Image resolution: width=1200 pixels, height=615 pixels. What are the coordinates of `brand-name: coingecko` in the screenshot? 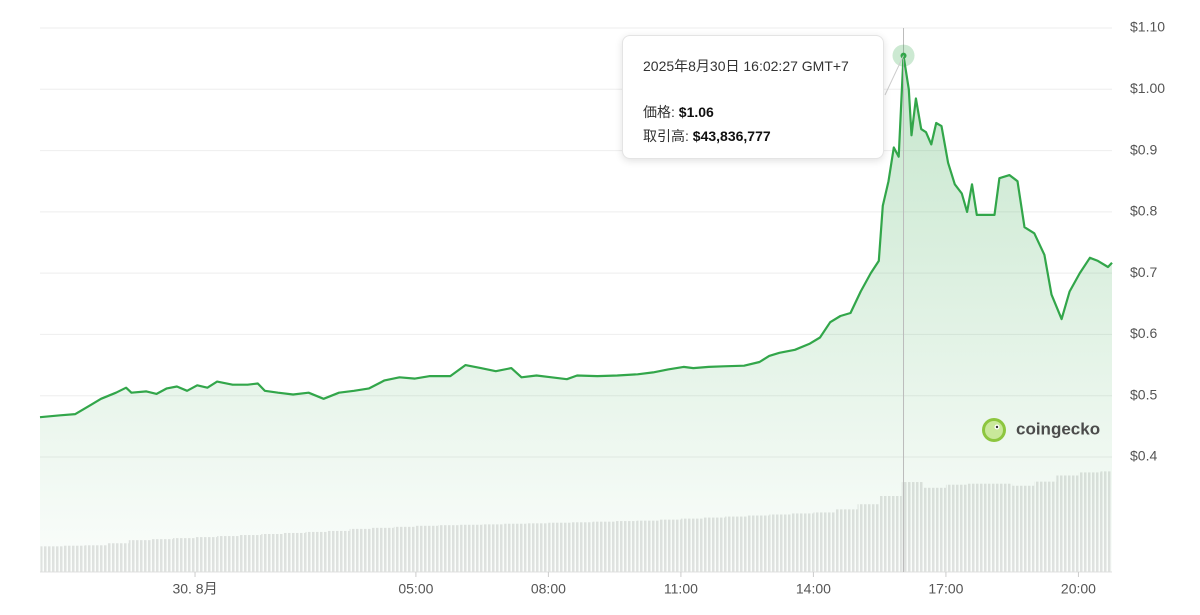 It's located at (1058, 428).